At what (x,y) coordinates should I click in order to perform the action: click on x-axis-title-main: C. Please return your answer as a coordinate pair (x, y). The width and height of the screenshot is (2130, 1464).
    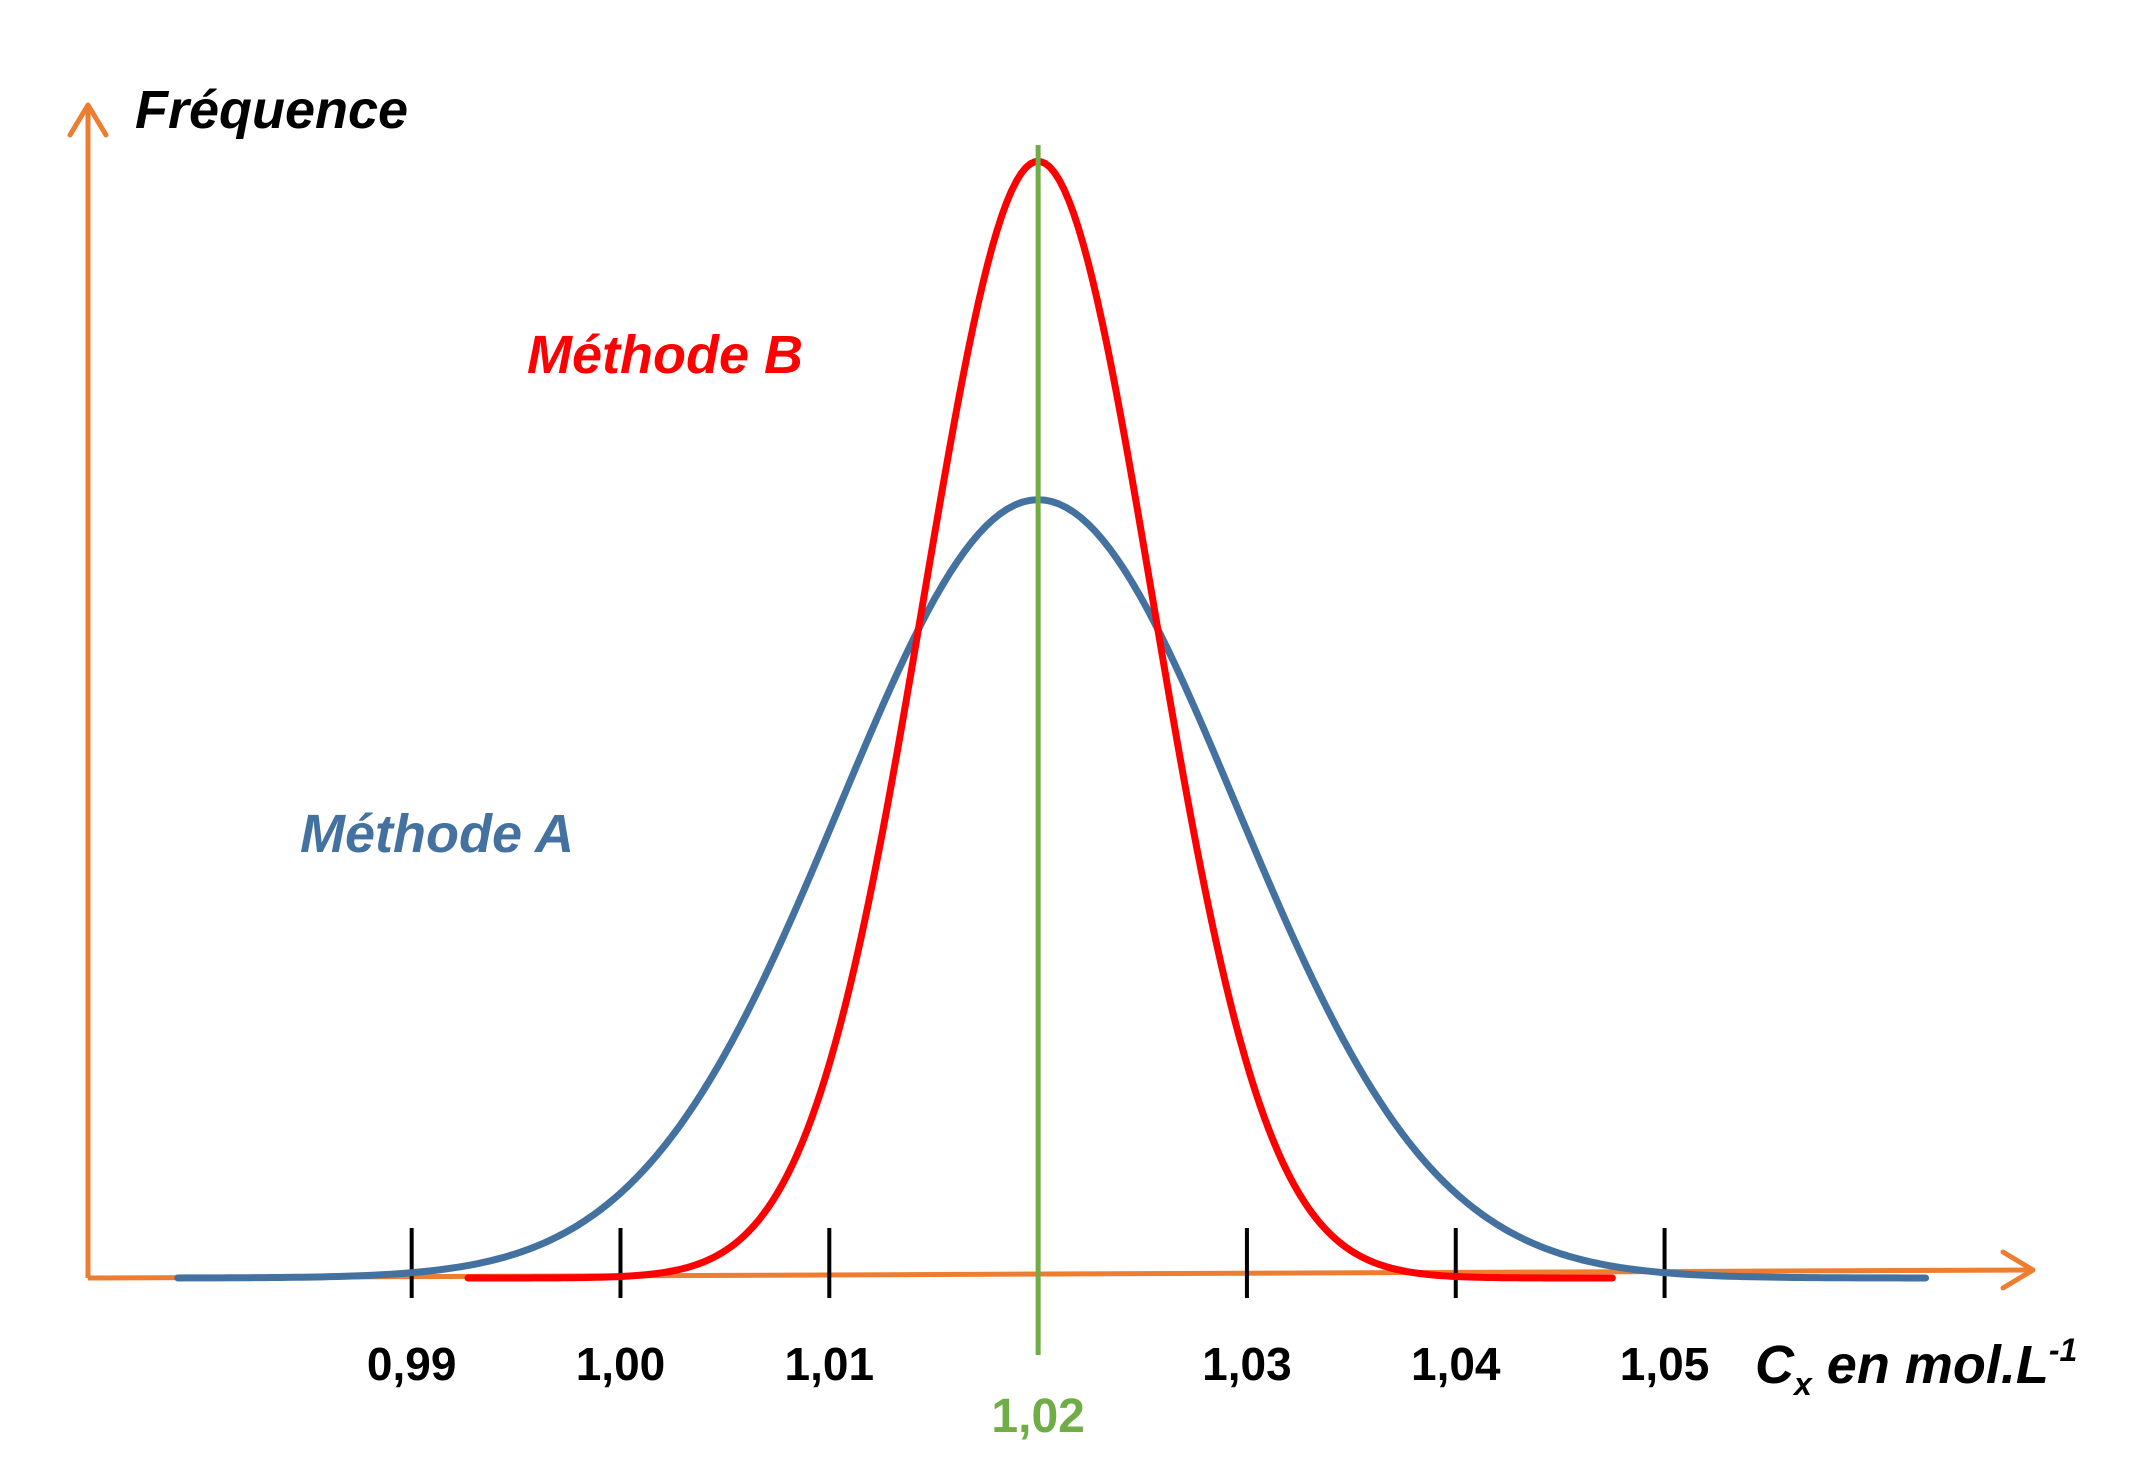
    Looking at the image, I should click on (1775, 1365).